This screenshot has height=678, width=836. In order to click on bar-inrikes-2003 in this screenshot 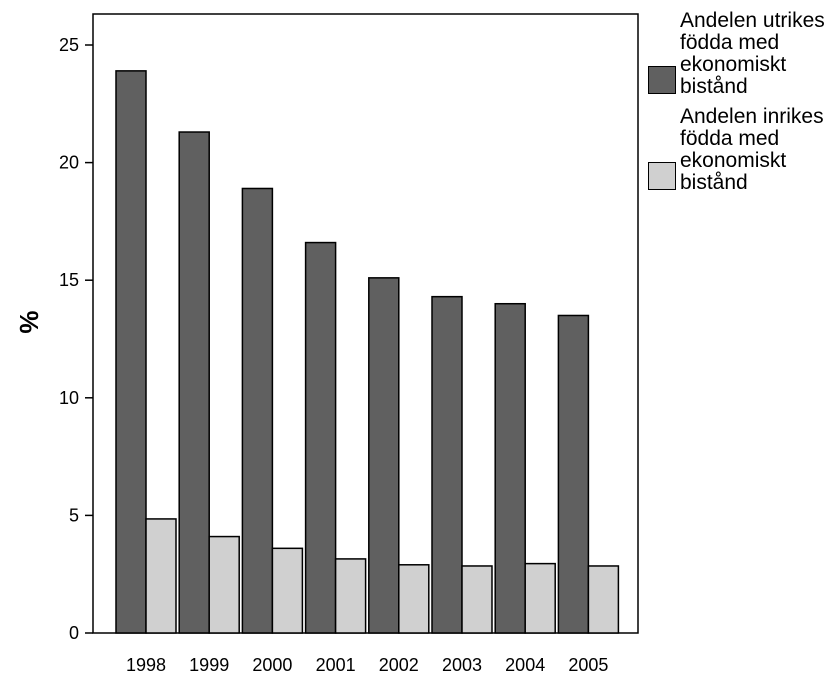, I will do `click(477, 599)`.